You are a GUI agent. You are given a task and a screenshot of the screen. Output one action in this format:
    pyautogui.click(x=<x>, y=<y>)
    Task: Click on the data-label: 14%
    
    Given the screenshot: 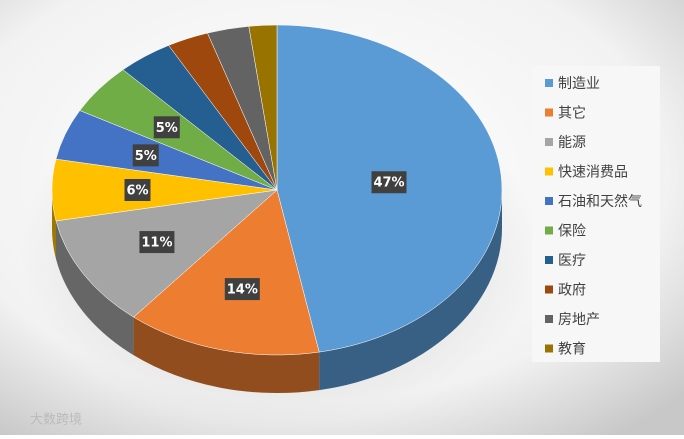 What is the action you would take?
    pyautogui.click(x=242, y=290)
    